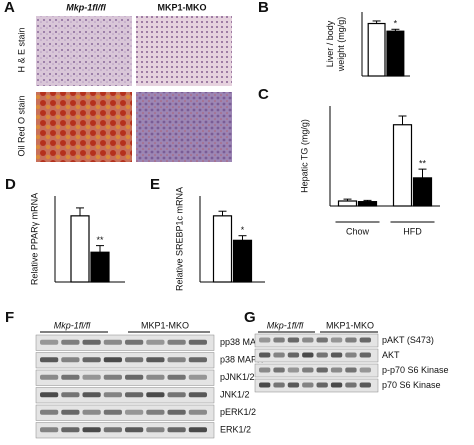  Describe the element at coordinates (21, 49) in the screenshot. I see `row-label: H & E stain` at that location.